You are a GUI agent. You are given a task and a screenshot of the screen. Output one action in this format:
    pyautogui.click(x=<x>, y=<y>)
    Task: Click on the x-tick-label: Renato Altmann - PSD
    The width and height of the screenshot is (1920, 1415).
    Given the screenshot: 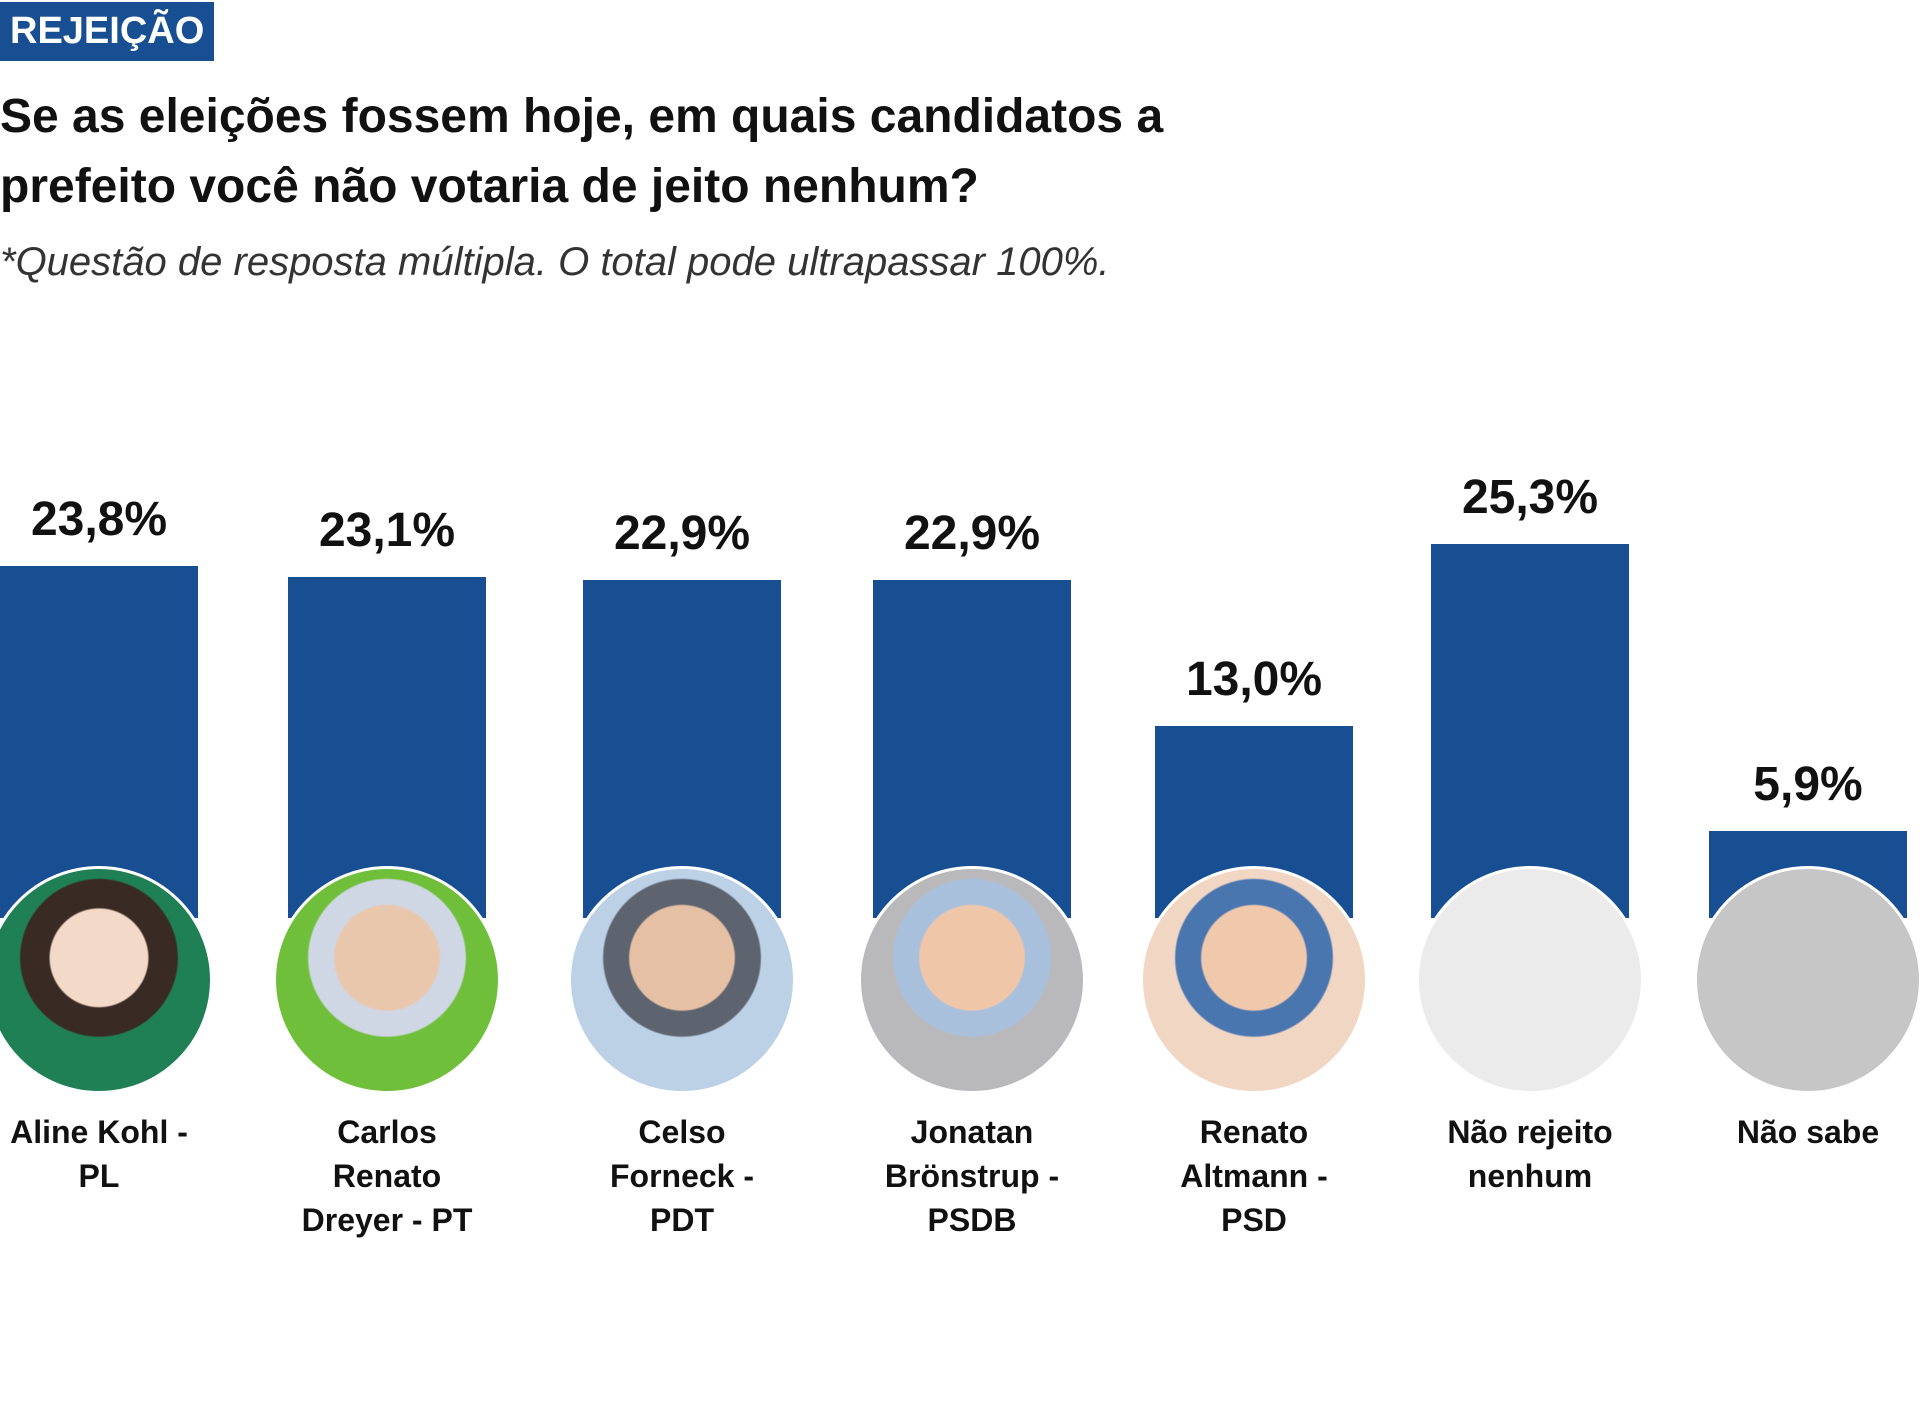 What is the action you would take?
    pyautogui.click(x=1254, y=1176)
    